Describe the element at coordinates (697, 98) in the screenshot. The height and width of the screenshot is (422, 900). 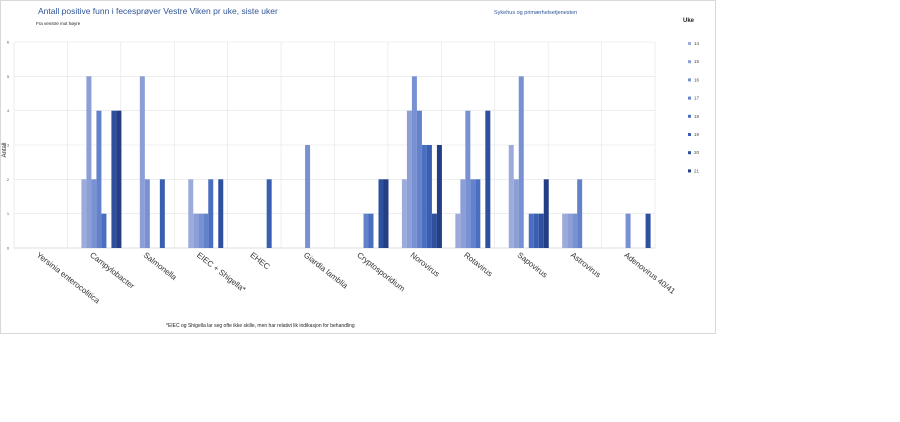
I see `legend-label: 17` at that location.